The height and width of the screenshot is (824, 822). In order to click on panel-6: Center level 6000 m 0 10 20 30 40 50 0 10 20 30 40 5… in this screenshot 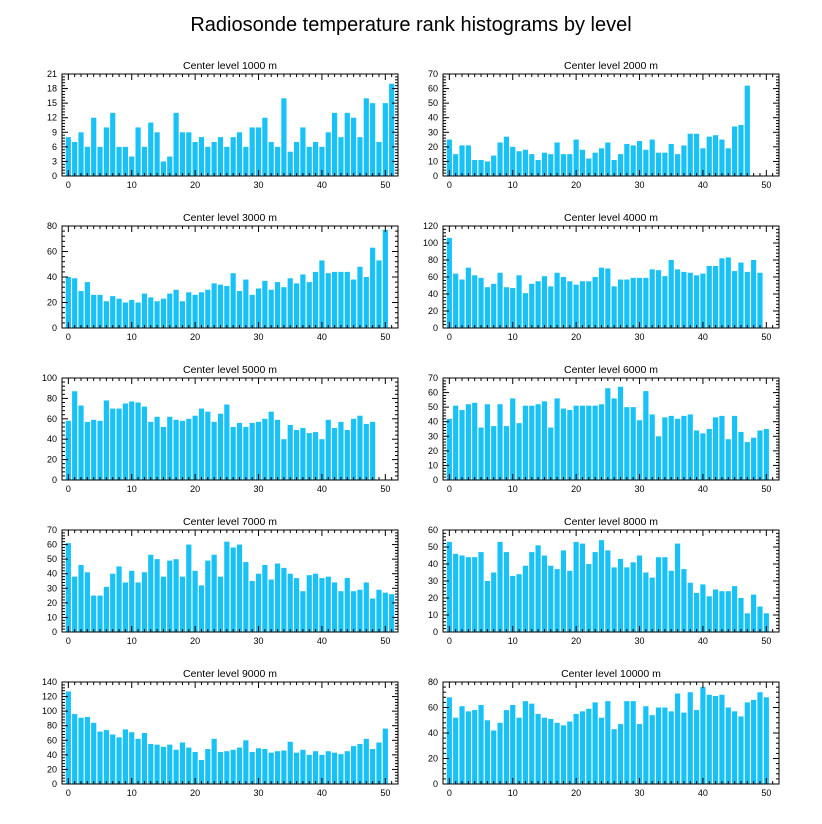, I will do `click(604, 429)`.